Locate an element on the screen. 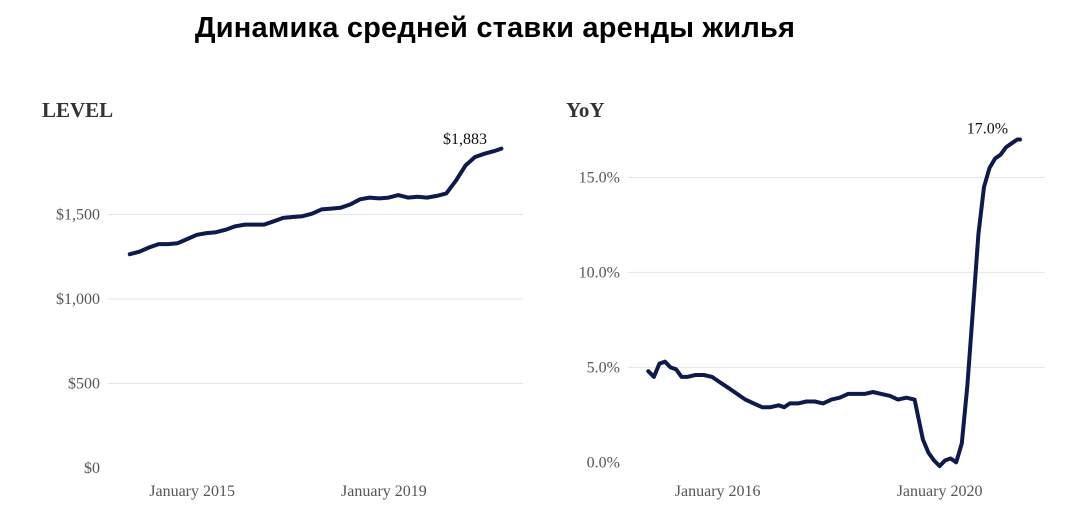  yoy-annotation-label: 17.0% is located at coordinates (987, 128).